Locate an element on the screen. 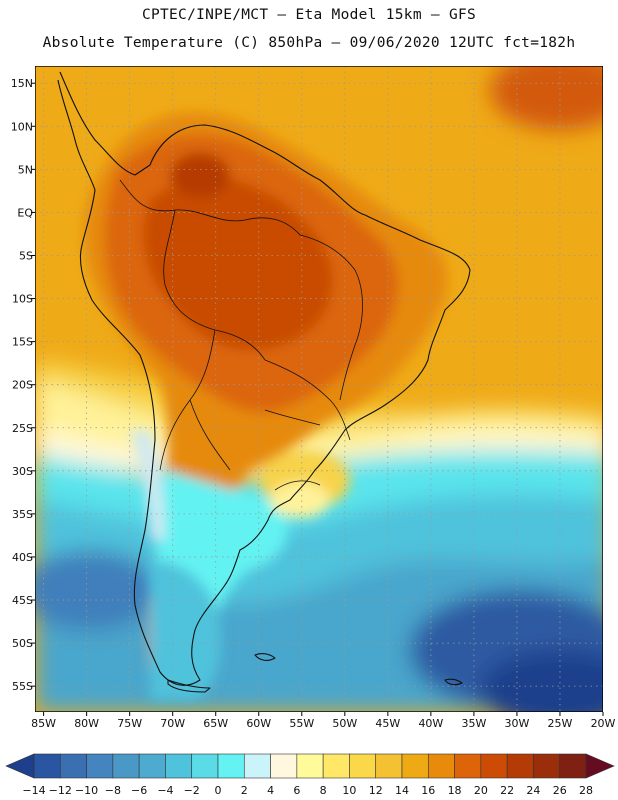  lat-label: 55S is located at coordinates (22, 686).